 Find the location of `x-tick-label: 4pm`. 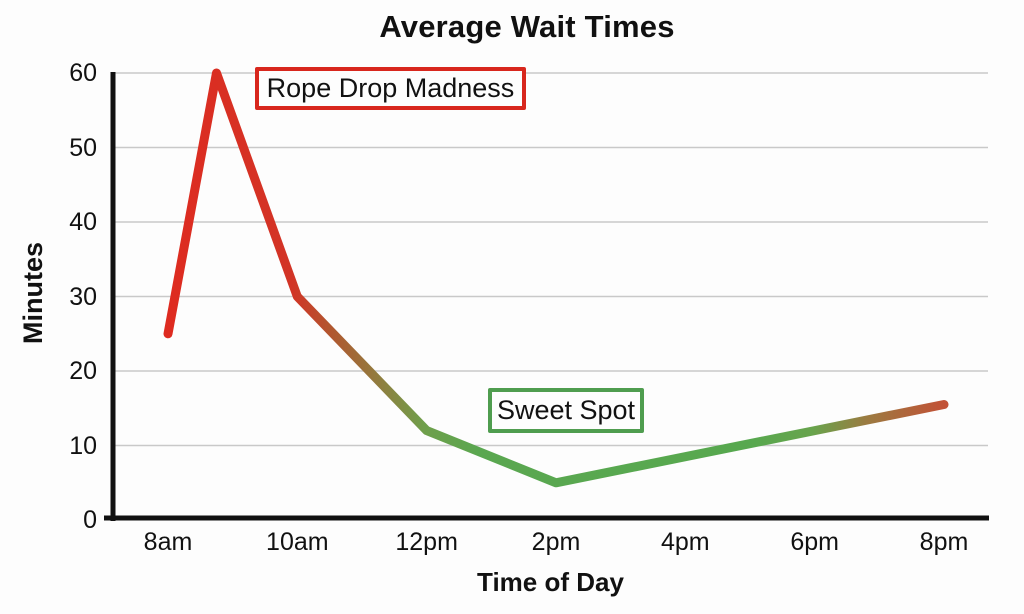

x-tick-label: 4pm is located at coordinates (685, 542).